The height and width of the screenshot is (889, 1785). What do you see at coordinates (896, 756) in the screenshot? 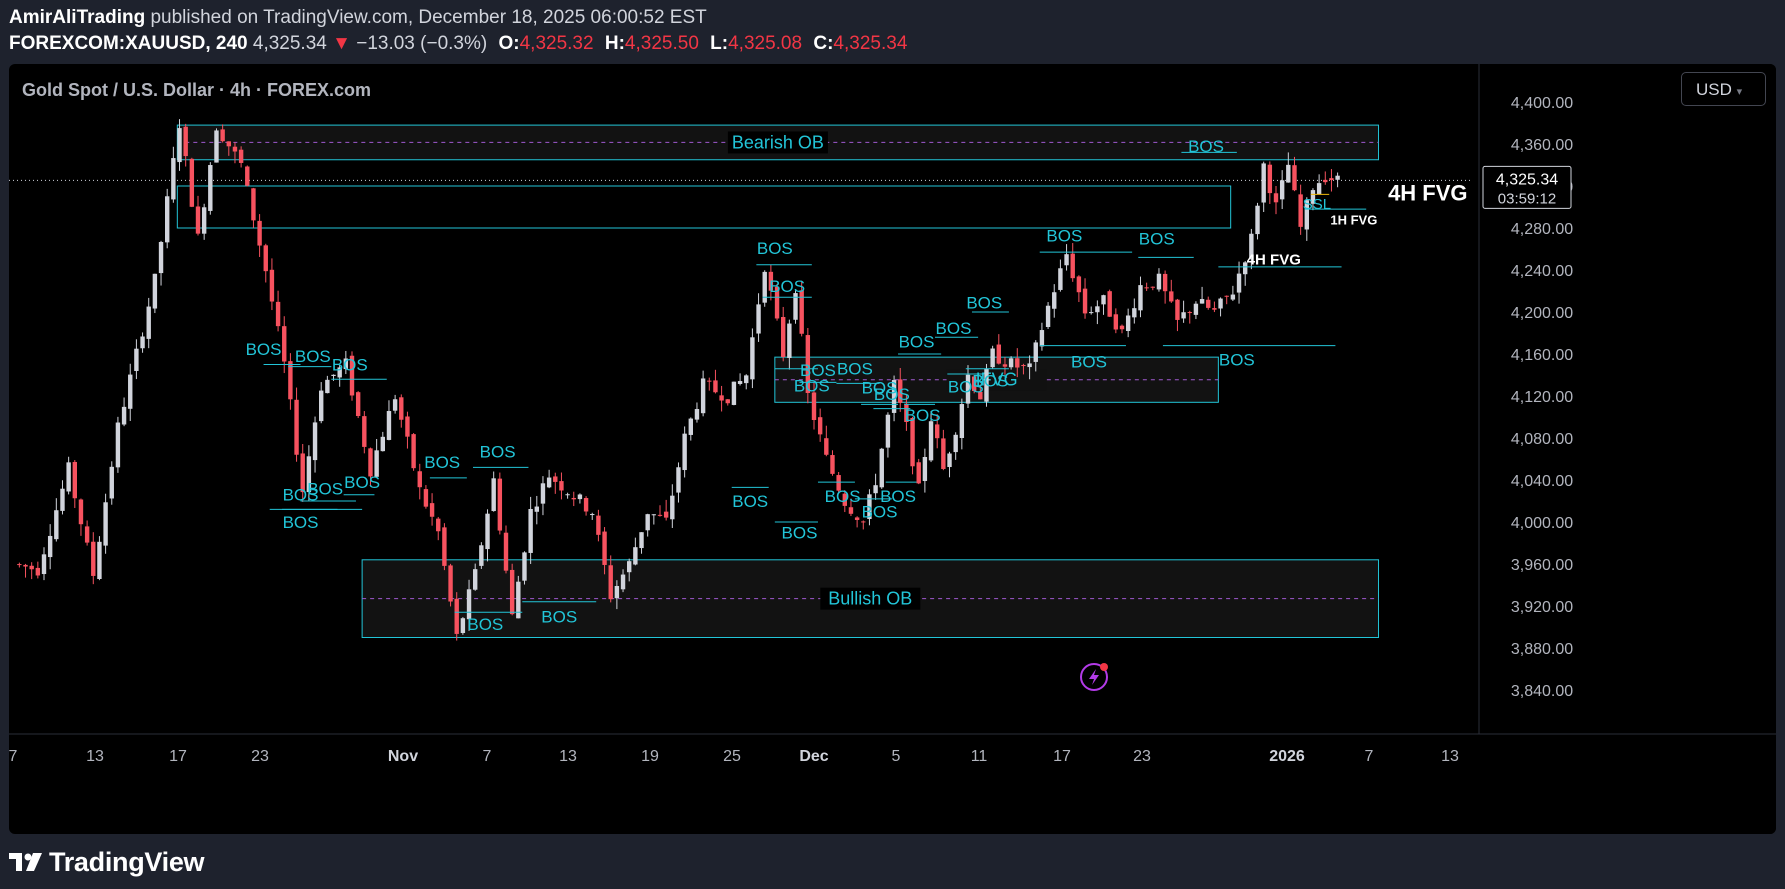
I see `time-tick-label: 5` at bounding box center [896, 756].